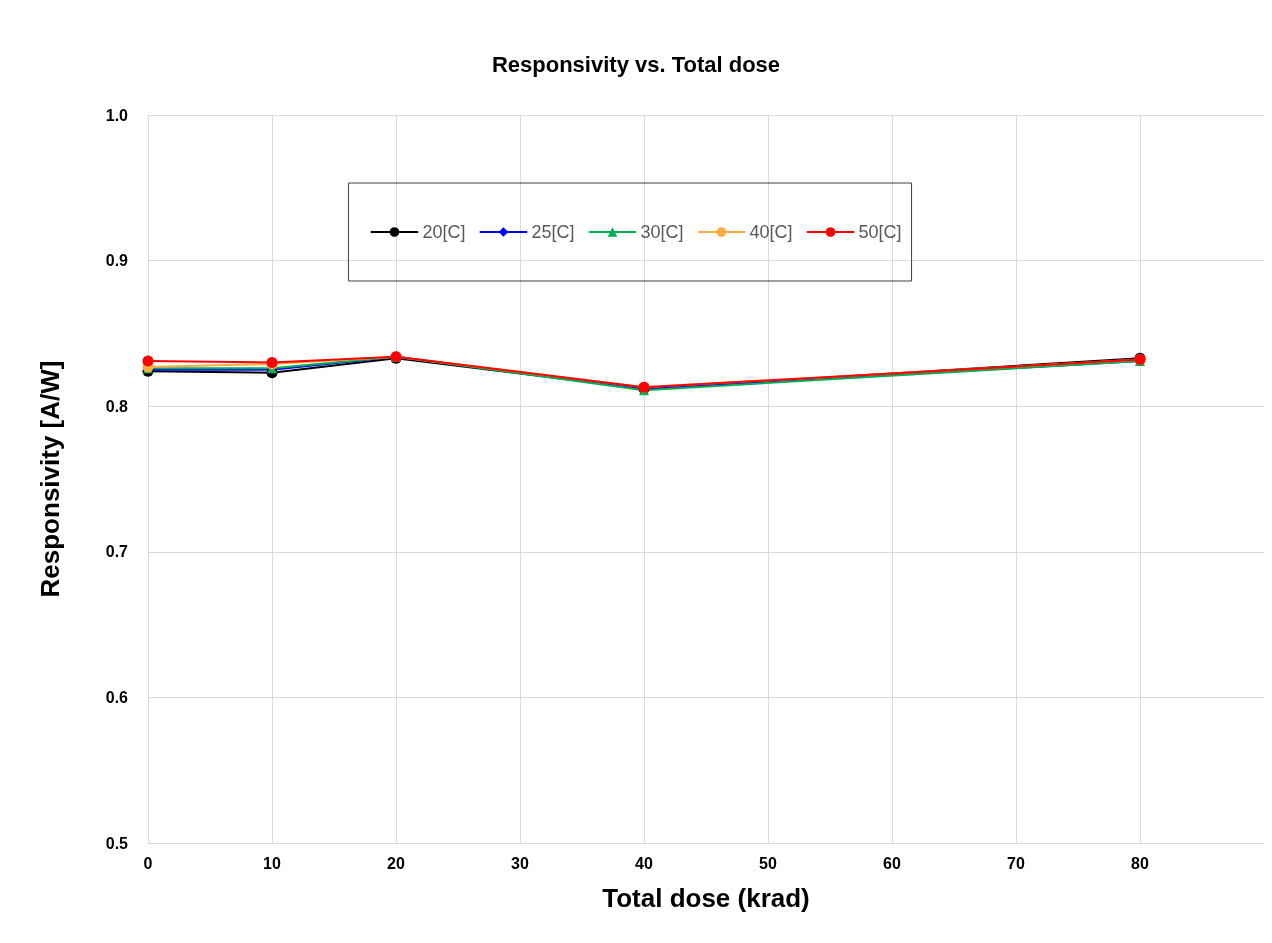 The height and width of the screenshot is (943, 1272). I want to click on chart-title: Responsivity vs. Total dose, so click(636, 64).